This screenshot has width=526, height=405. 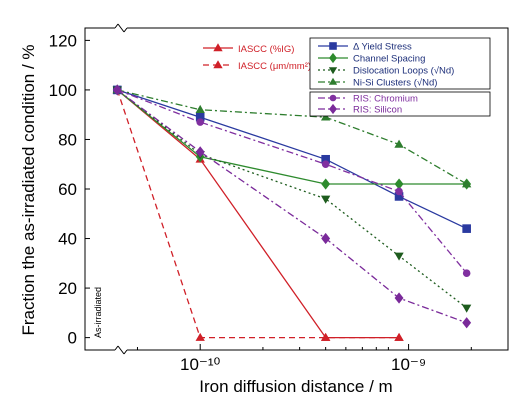 What do you see at coordinates (121, 350) in the screenshot?
I see `axis-break-bottom` at bounding box center [121, 350].